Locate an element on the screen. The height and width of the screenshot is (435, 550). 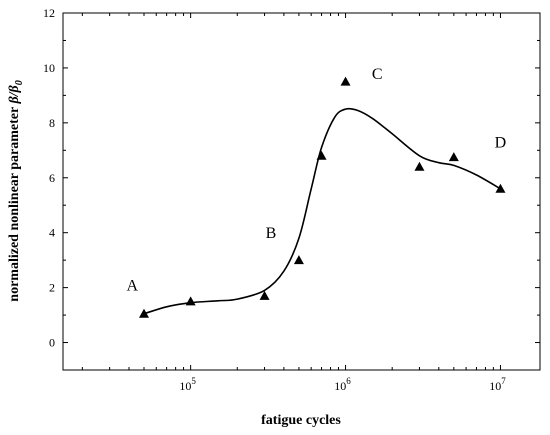
annotation-label: B is located at coordinates (271, 233).